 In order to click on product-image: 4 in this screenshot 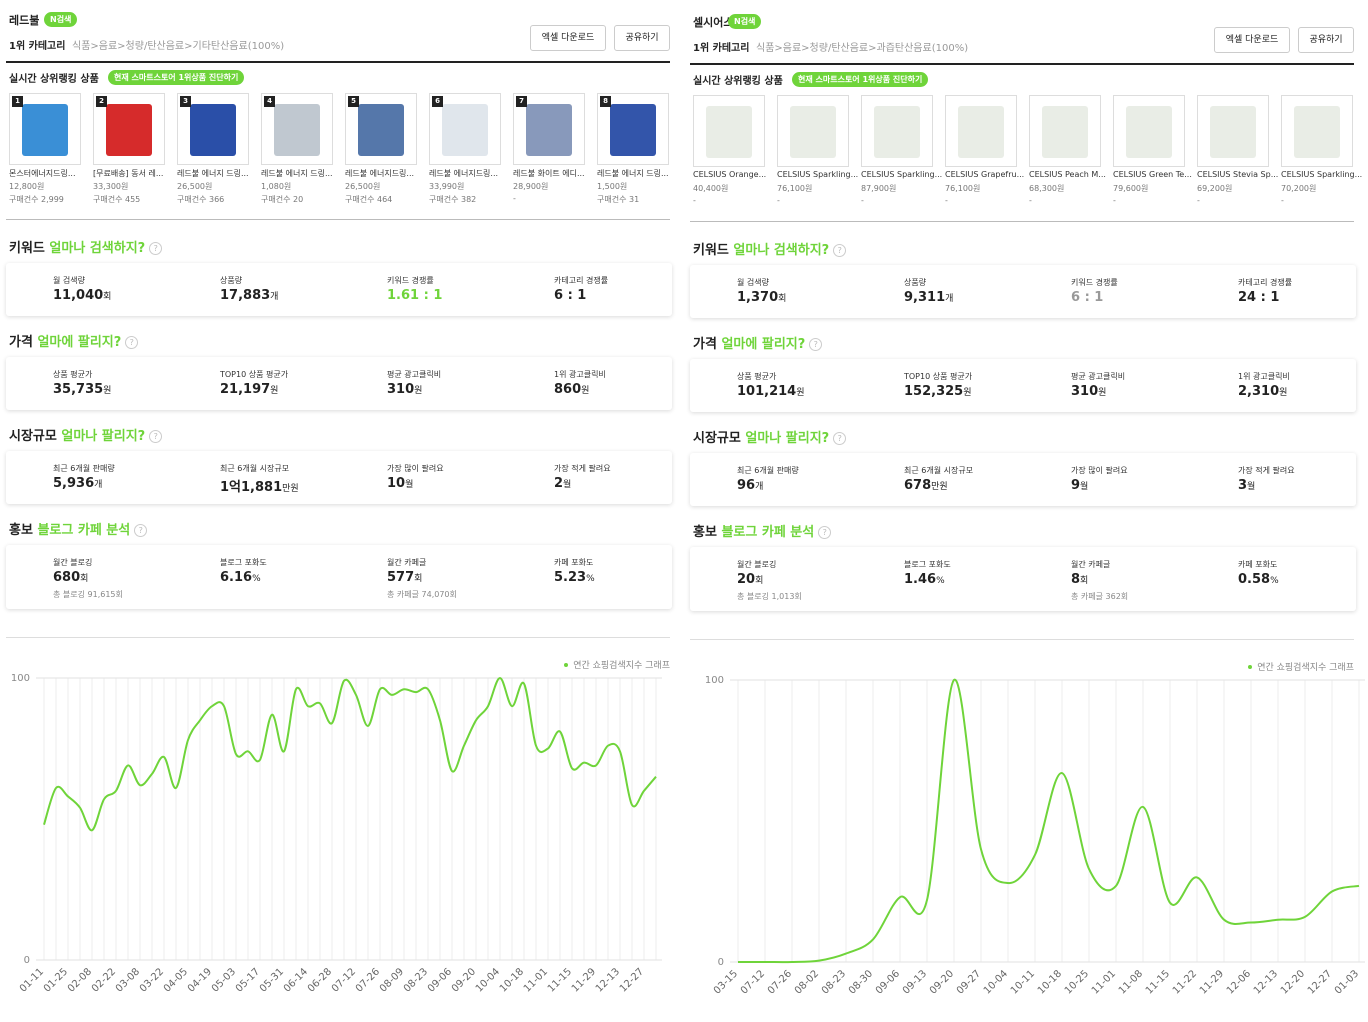, I will do `click(297, 129)`.